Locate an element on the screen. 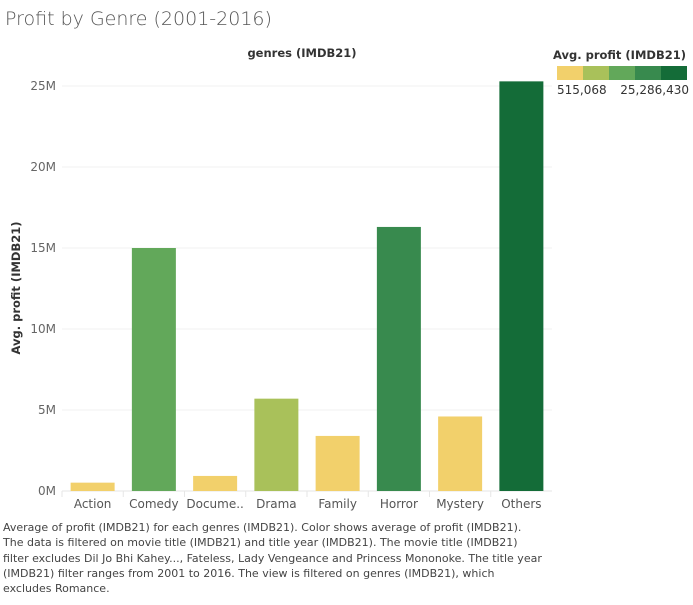 The height and width of the screenshot is (605, 693). x-tick-label: Family is located at coordinates (337, 504).